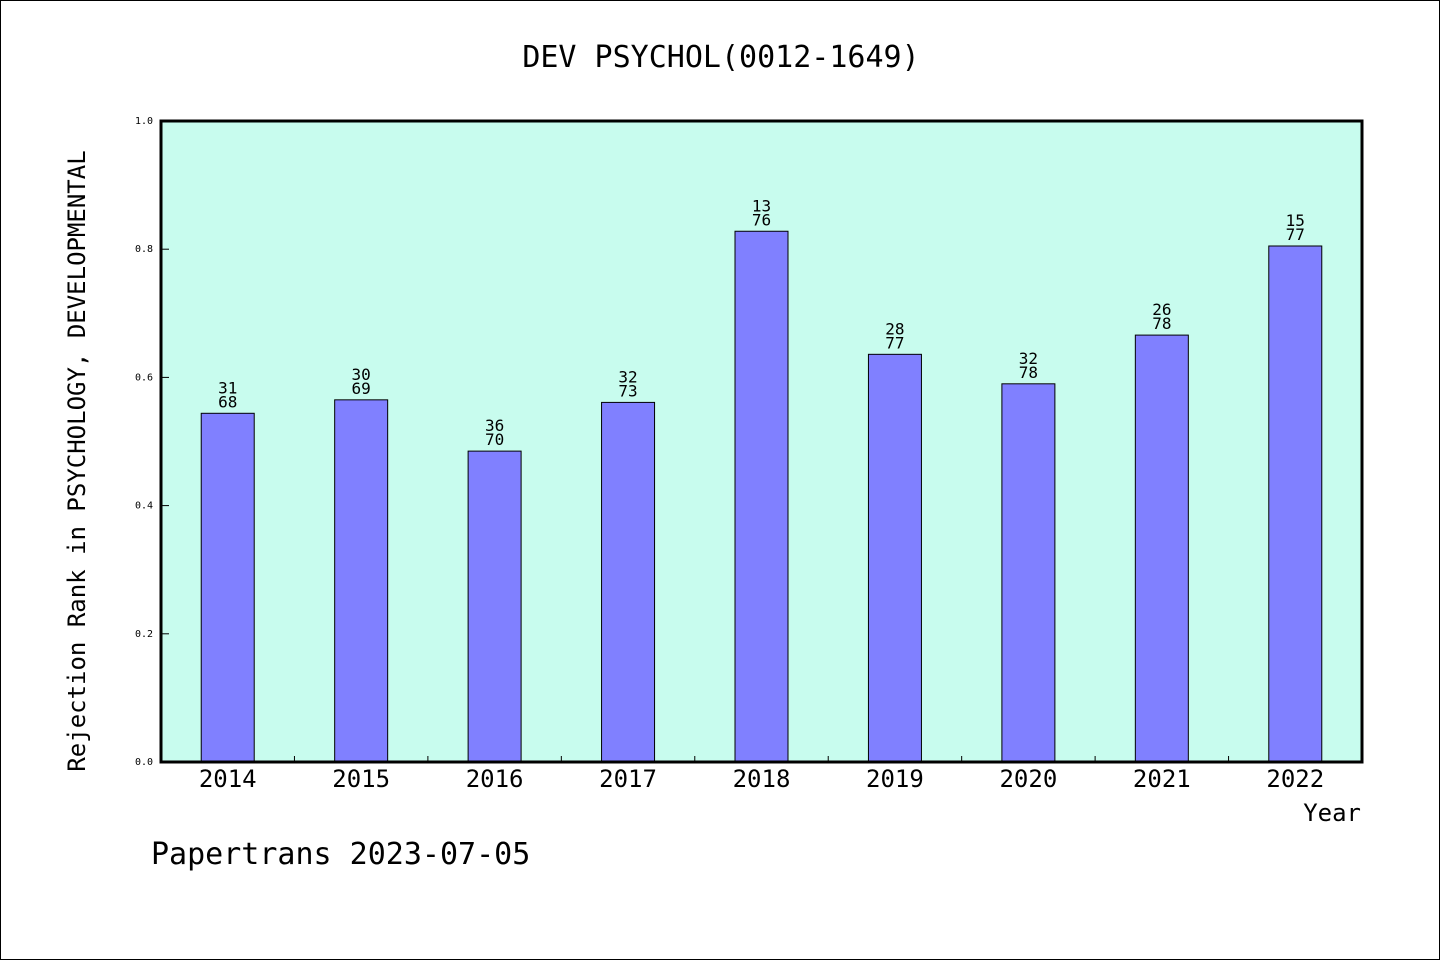 The width and height of the screenshot is (1440, 966). What do you see at coordinates (1028, 573) in the screenshot?
I see `bar-2020` at bounding box center [1028, 573].